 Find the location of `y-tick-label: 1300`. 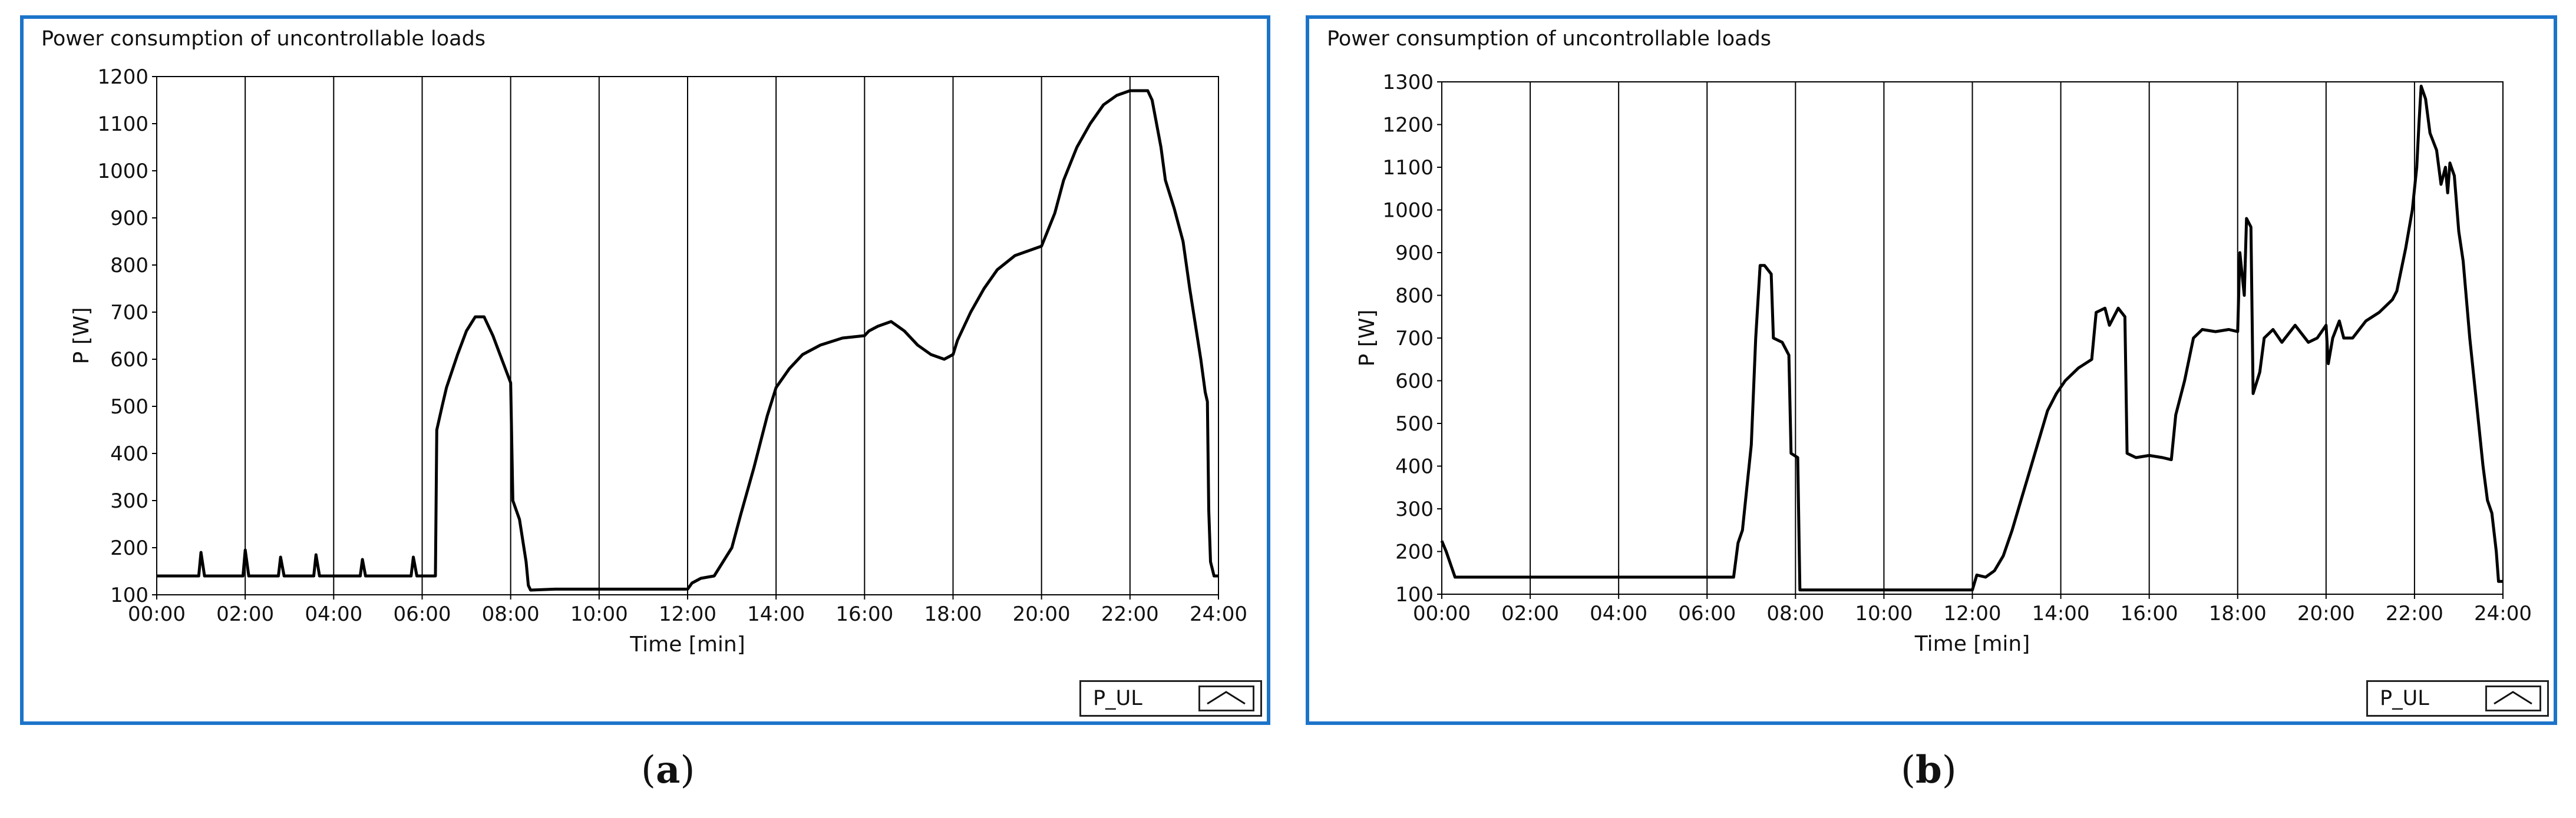

y-tick-label: 1300 is located at coordinates (1408, 82).